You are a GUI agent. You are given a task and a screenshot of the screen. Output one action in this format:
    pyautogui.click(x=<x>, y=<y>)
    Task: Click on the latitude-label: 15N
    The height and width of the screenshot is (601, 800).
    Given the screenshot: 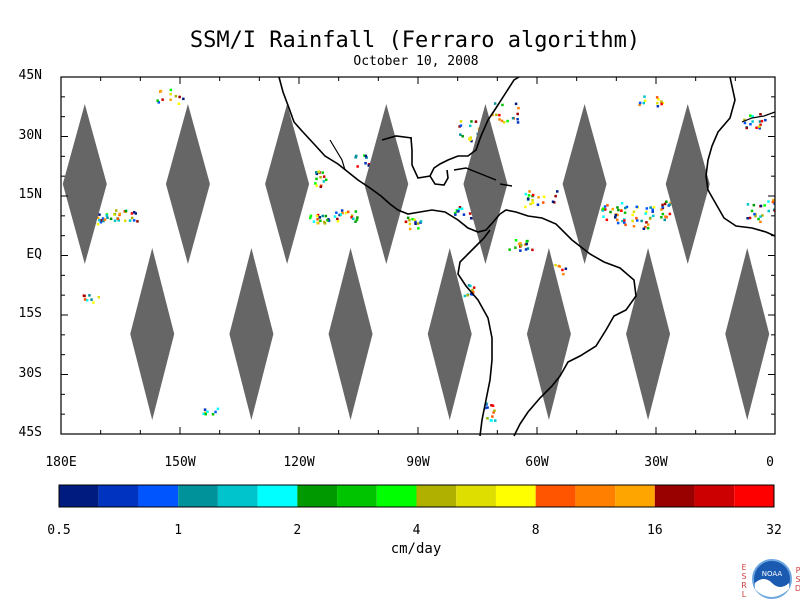 What is the action you would take?
    pyautogui.click(x=30, y=194)
    